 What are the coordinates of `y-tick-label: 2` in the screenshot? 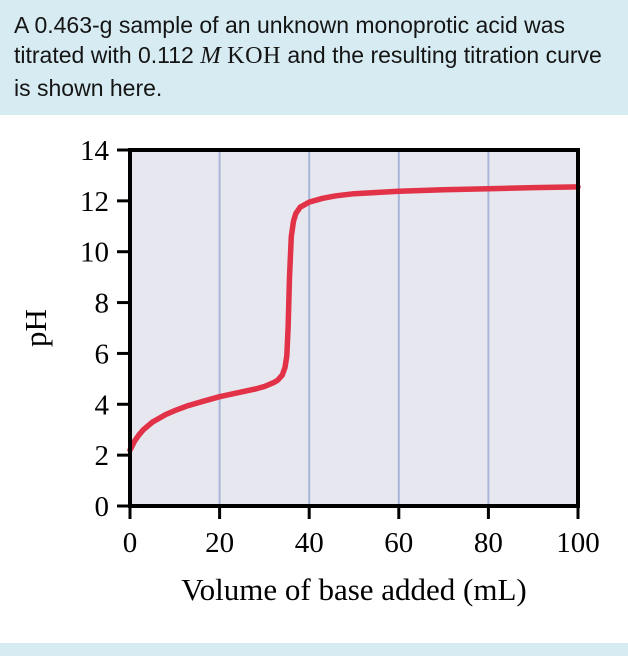 It's located at (102, 456).